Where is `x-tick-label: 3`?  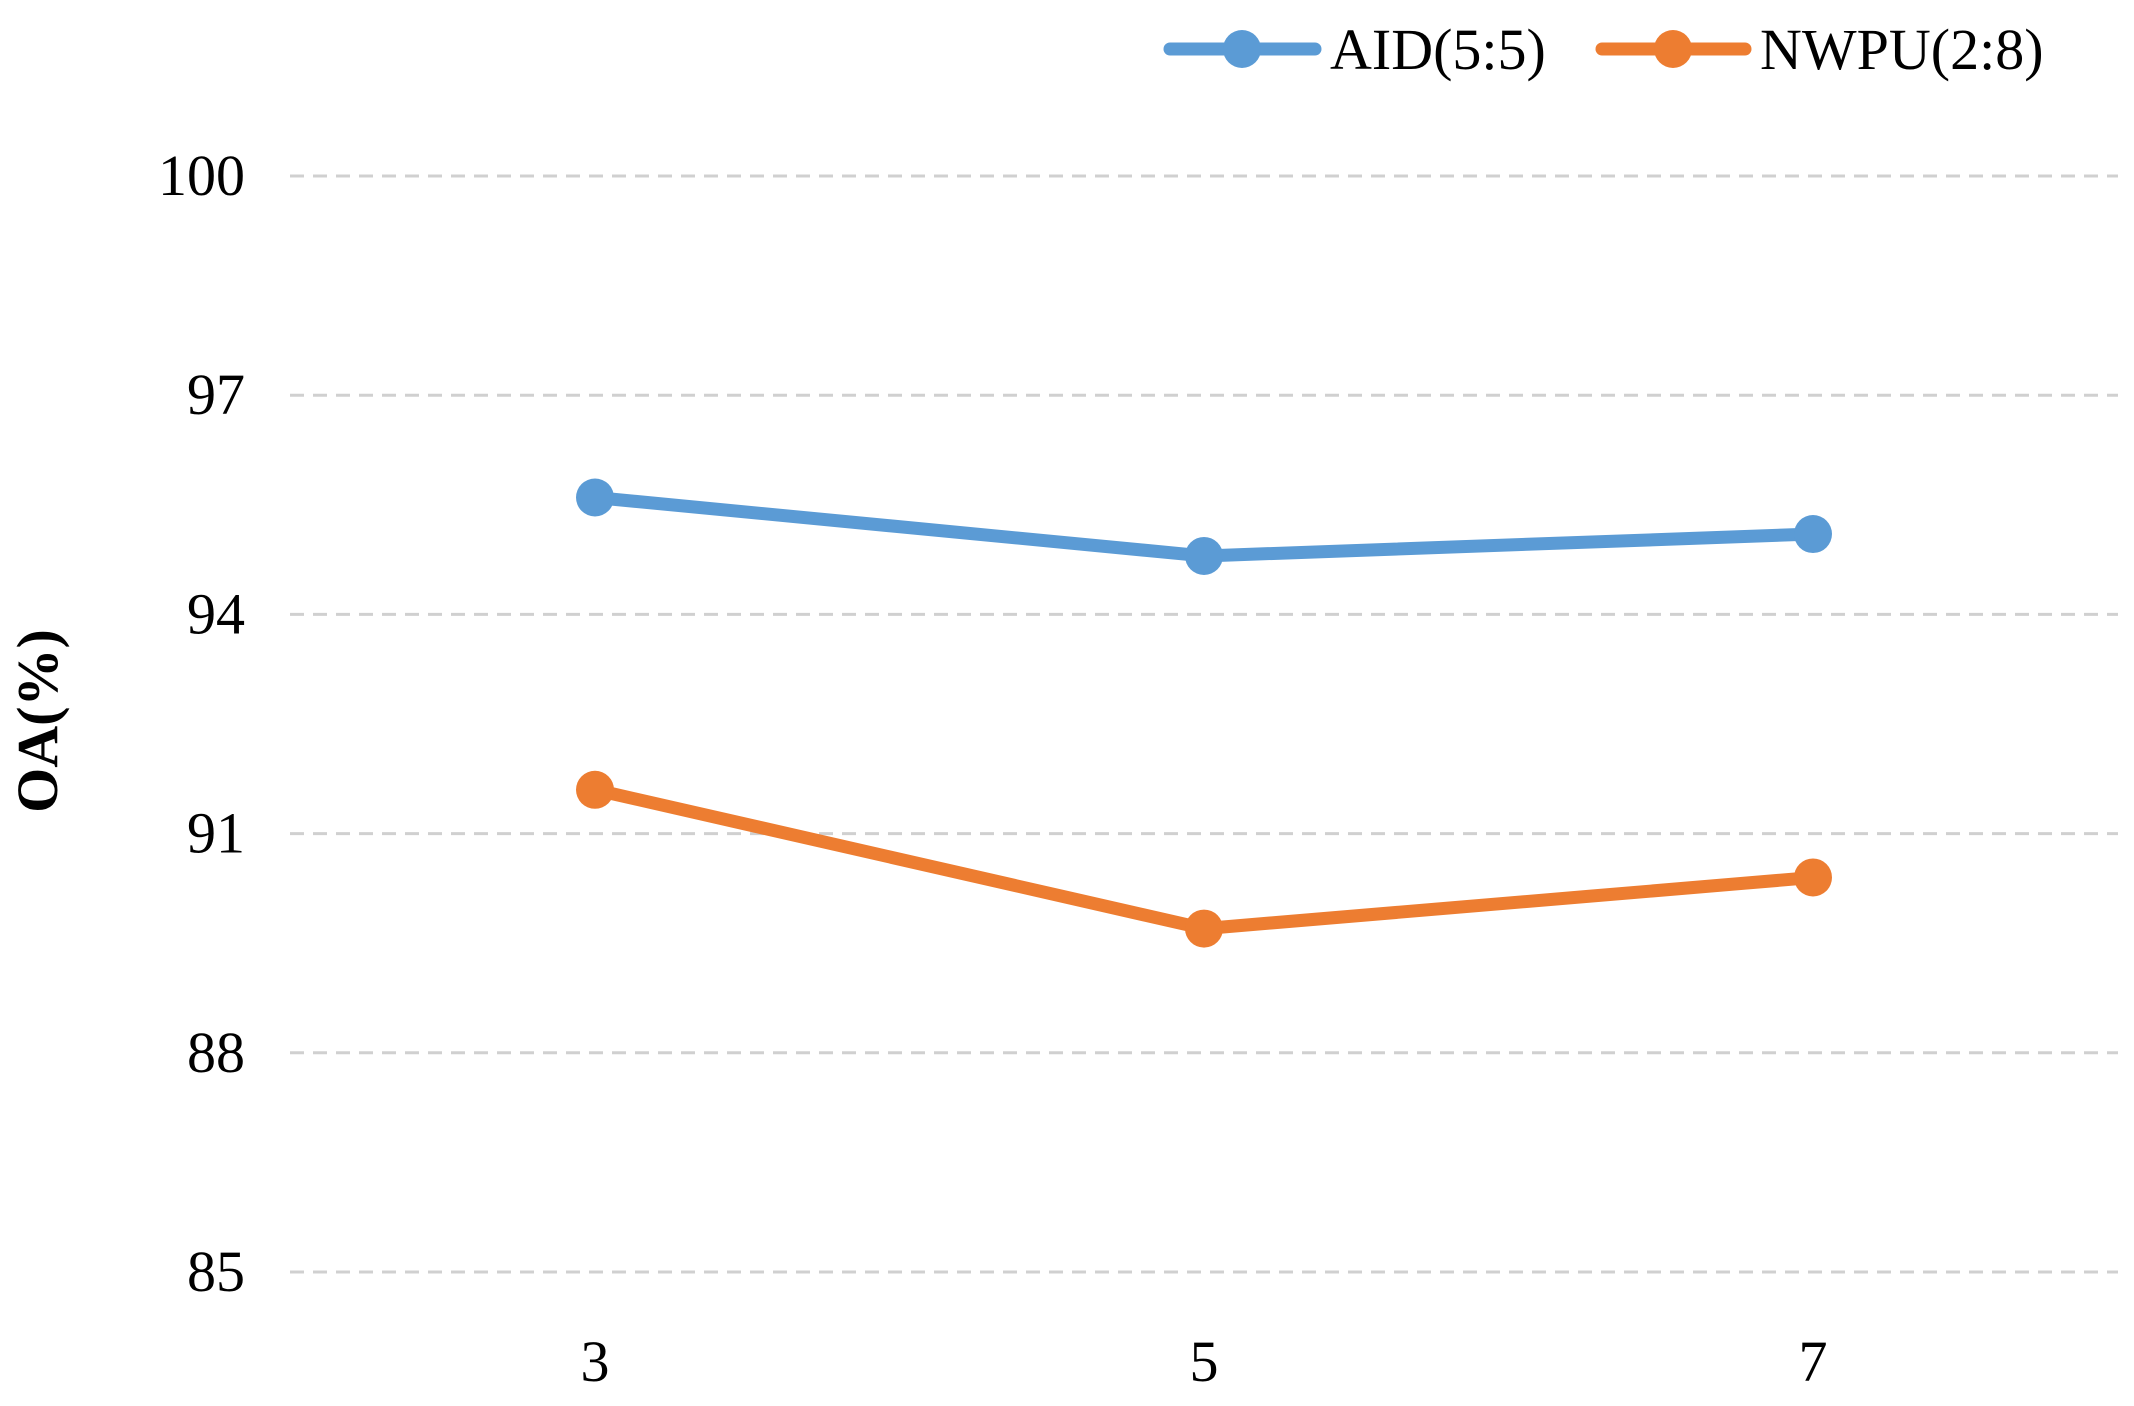
x-tick-label: 3 is located at coordinates (595, 1361).